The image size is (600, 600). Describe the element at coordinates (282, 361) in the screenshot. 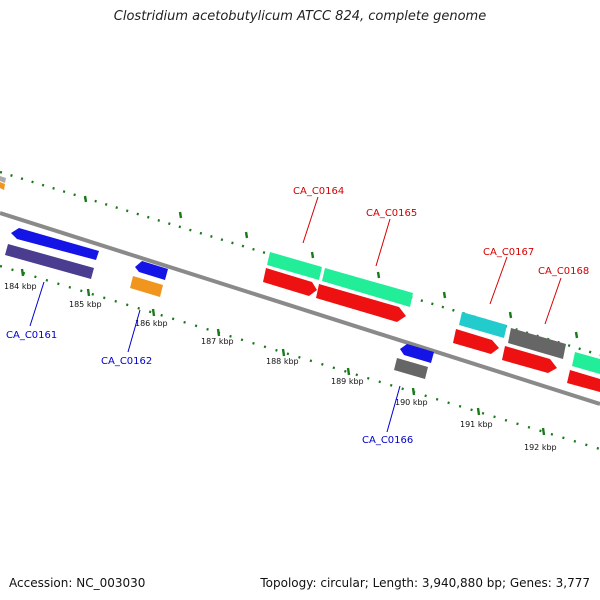

I see `scale-label: 188 kbp` at that location.